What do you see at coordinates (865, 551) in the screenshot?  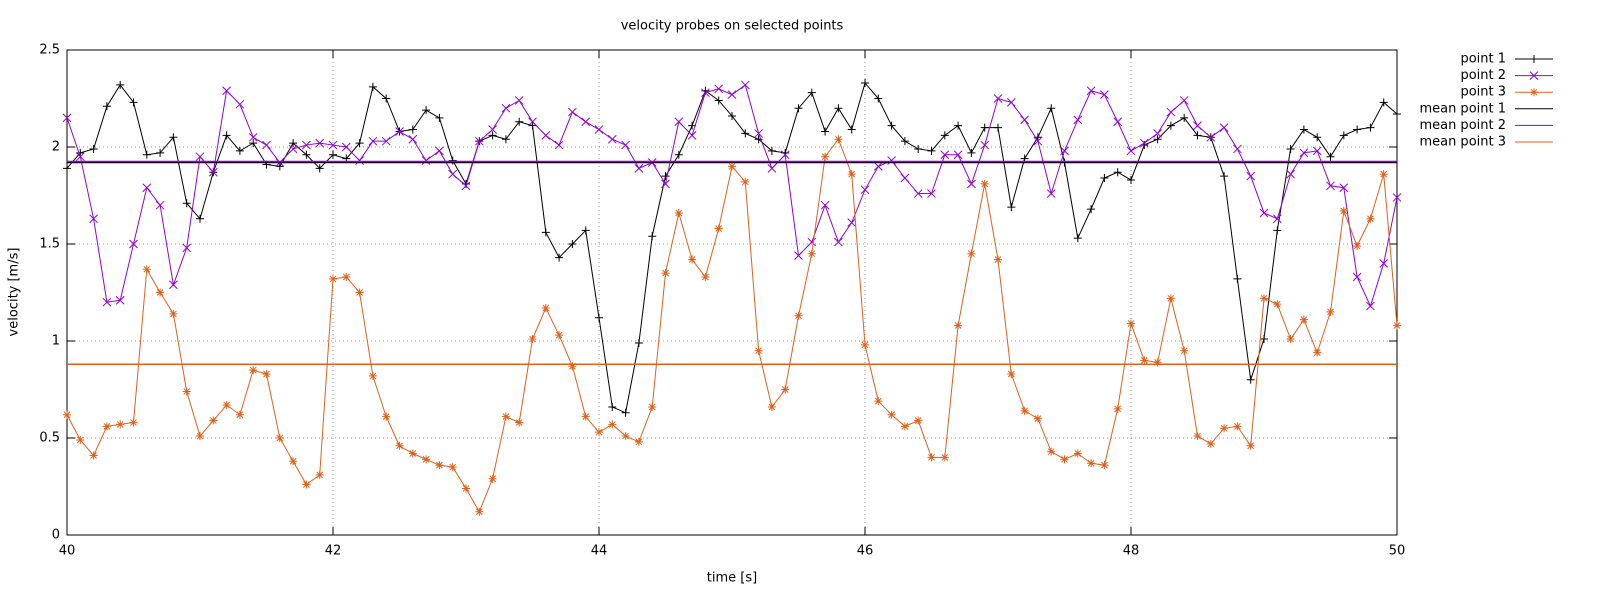 I see `x-tick-label: 46` at bounding box center [865, 551].